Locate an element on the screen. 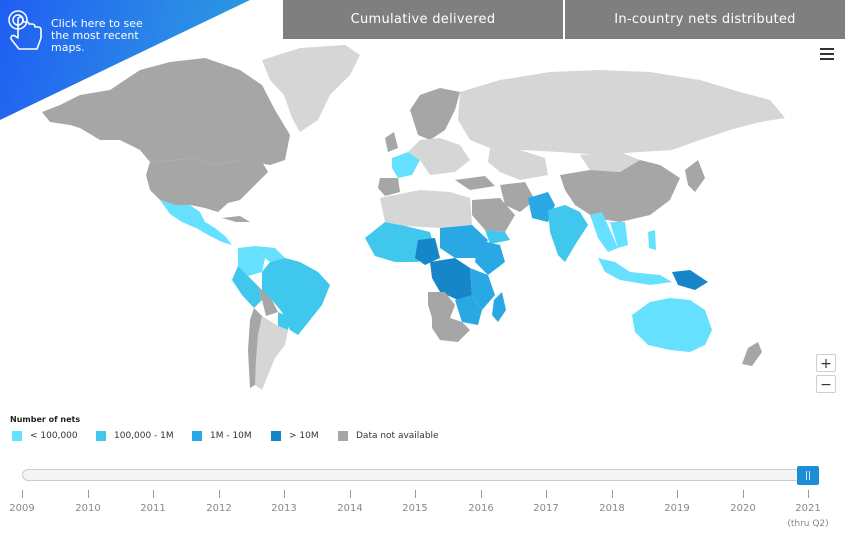 The image size is (845, 536). country-southern-africa is located at coordinates (451, 330).